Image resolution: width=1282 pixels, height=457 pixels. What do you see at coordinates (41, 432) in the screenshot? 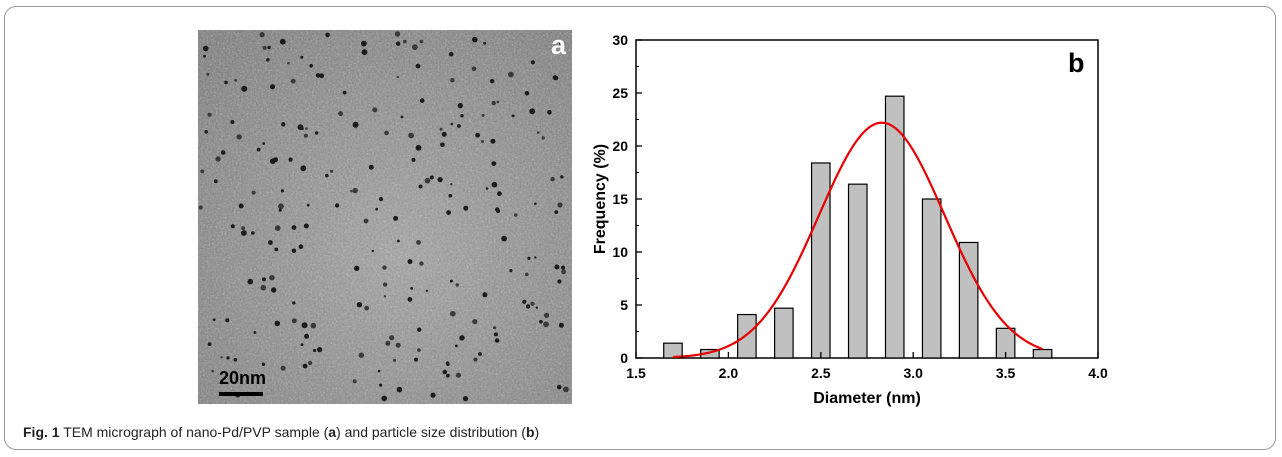
I see `caption-figure-label: Fig. 1` at bounding box center [41, 432].